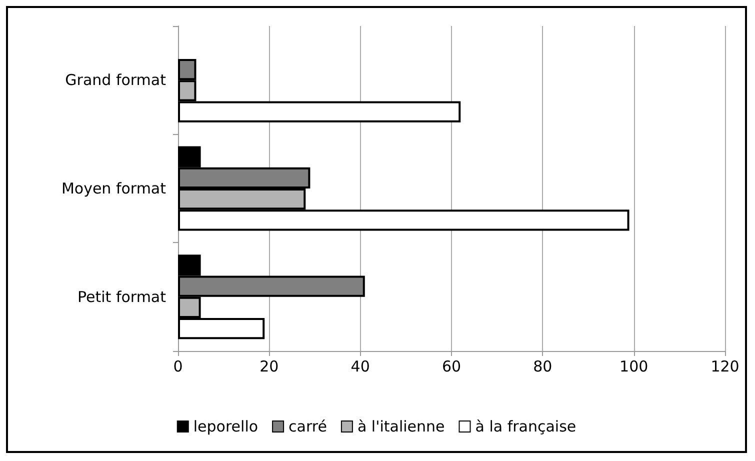 This screenshot has width=755, height=461. Describe the element at coordinates (269, 367) in the screenshot. I see `x-tick-label: 20` at that location.